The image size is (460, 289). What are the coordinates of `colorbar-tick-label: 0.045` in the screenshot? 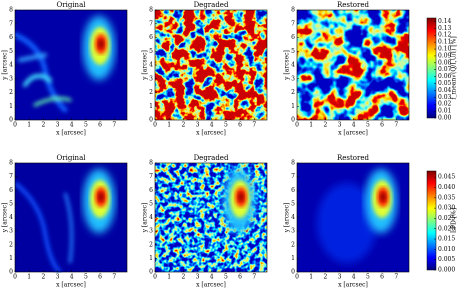 It's located at (446, 177).